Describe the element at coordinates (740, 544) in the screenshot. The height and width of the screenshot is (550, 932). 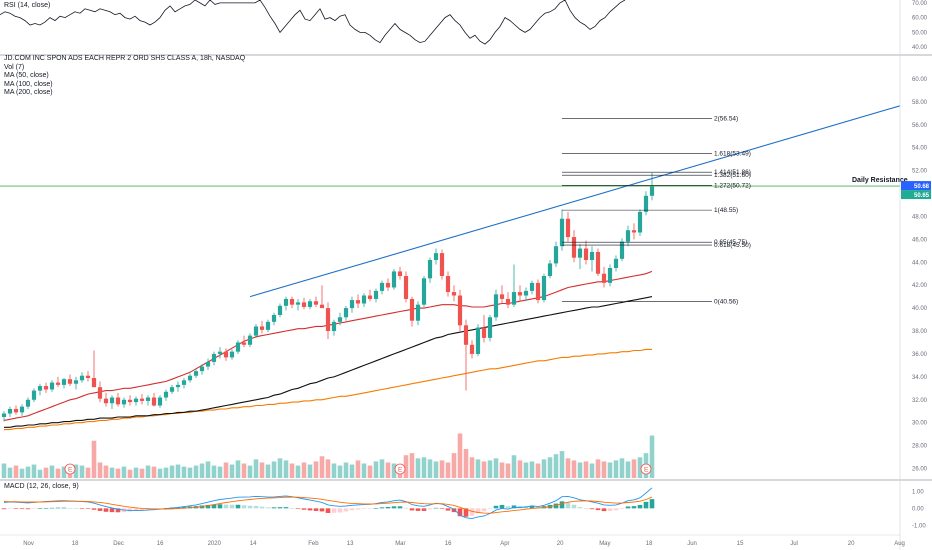
I see `x-tick-label: 15` at that location.